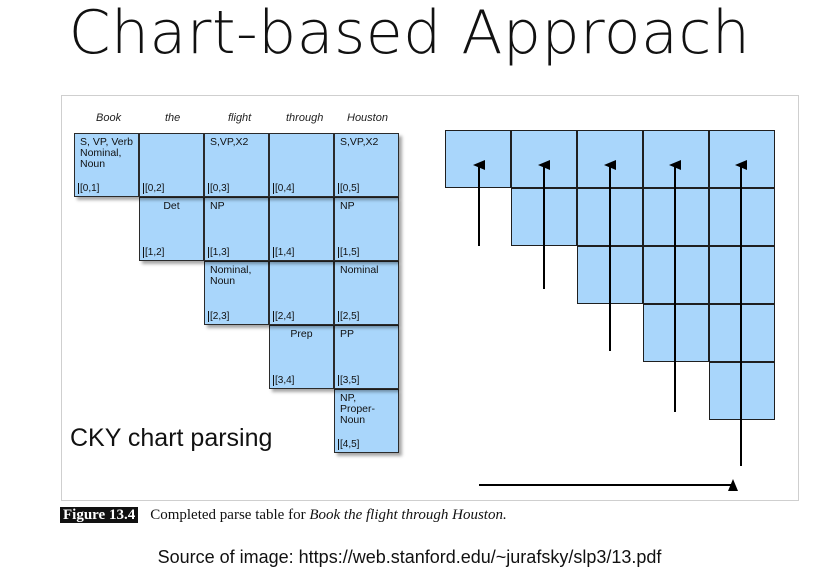  I want to click on cell-span-index: [0,2], so click(154, 188).